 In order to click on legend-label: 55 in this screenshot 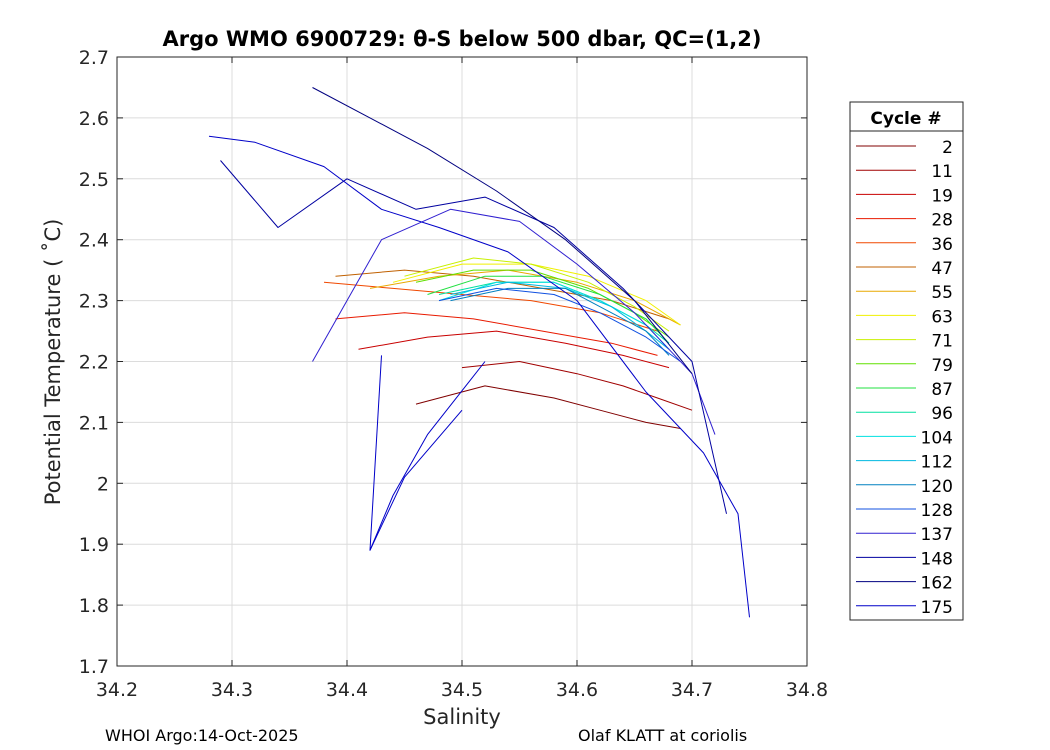, I will do `click(942, 293)`.